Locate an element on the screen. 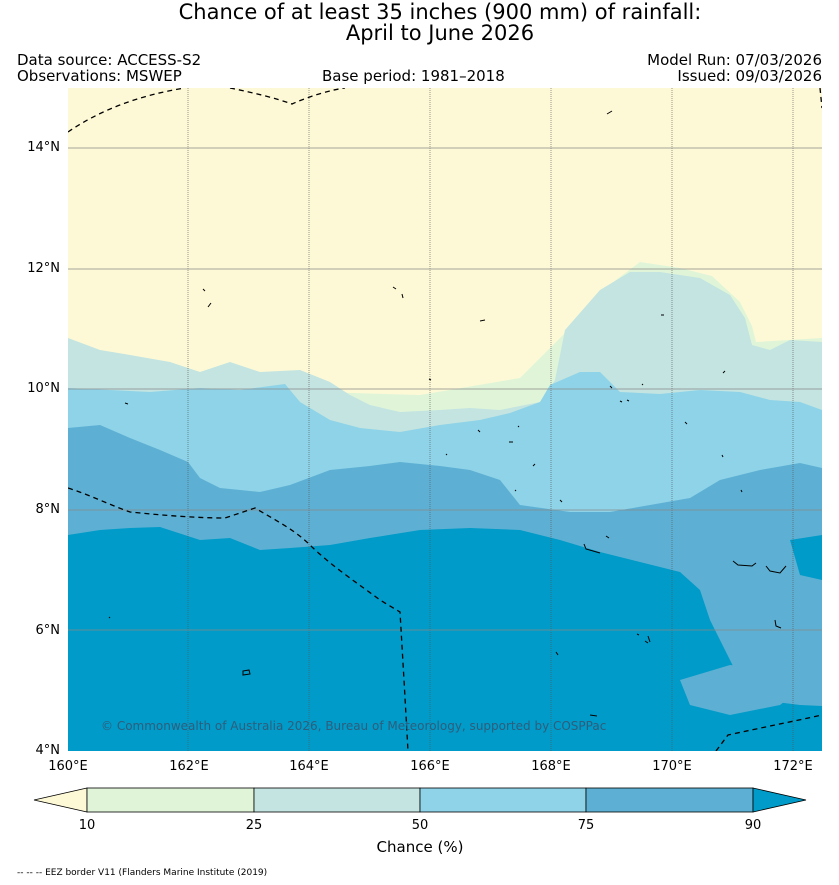 This screenshot has height=885, width=839. title-line-2: April to June 2026 is located at coordinates (440, 33).